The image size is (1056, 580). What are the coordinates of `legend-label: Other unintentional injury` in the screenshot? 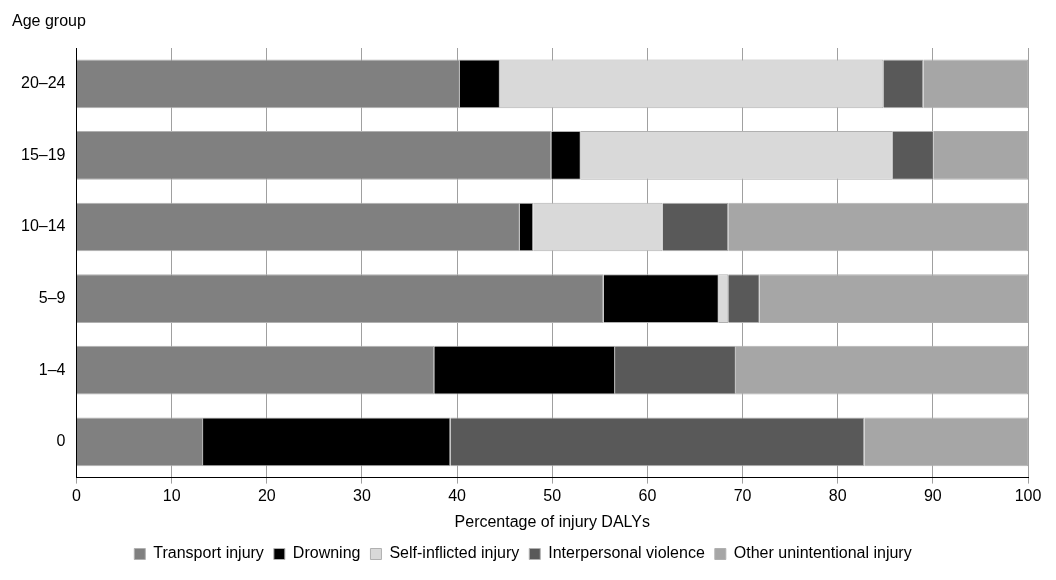 It's located at (822, 553).